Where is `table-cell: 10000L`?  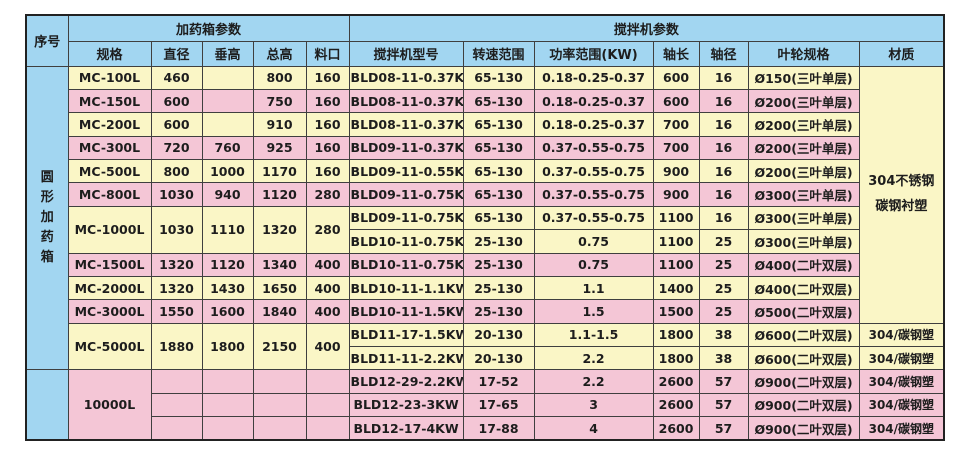 table-cell: 10000L is located at coordinates (109, 405).